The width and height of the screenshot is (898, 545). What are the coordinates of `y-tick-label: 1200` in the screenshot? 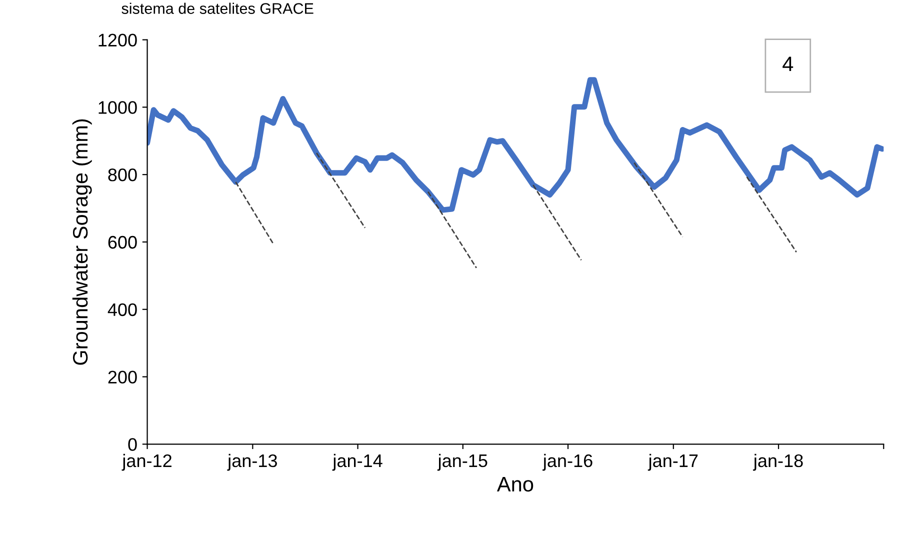 It's located at (117, 40).